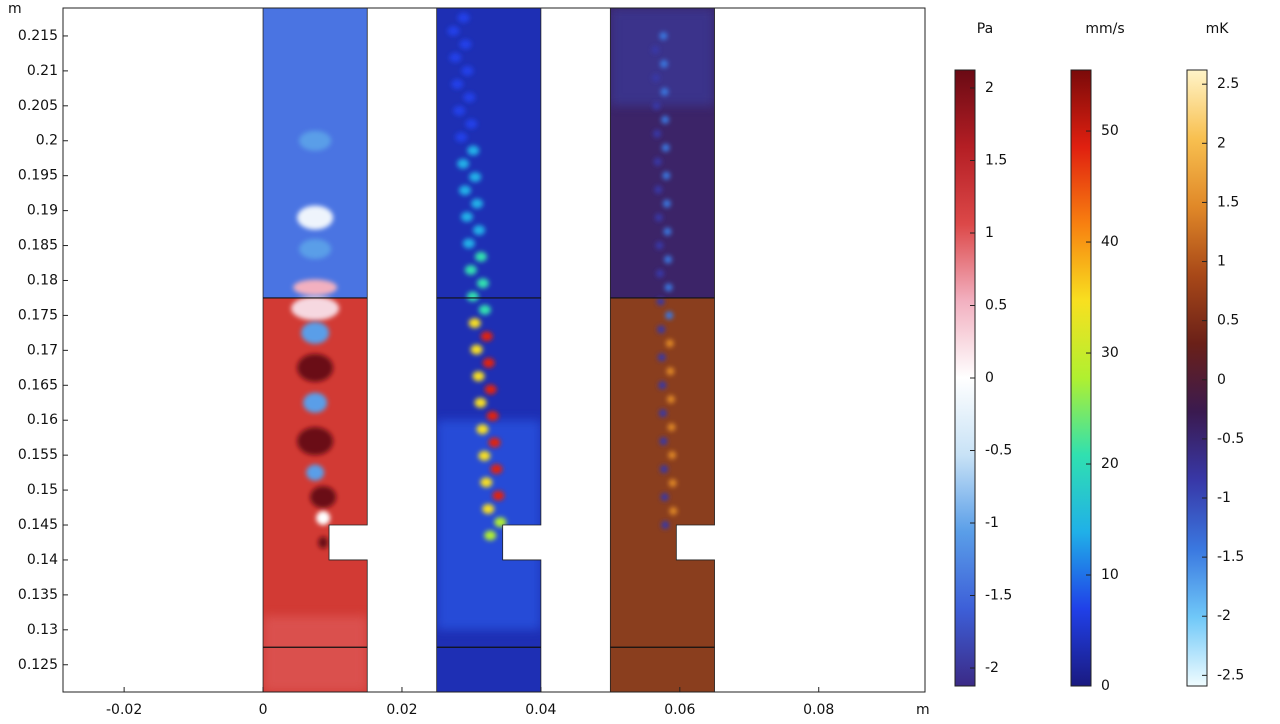 Image resolution: width=1280 pixels, height=724 pixels. Describe the element at coordinates (38, 106) in the screenshot. I see `y-tick-label: 0.205` at that location.